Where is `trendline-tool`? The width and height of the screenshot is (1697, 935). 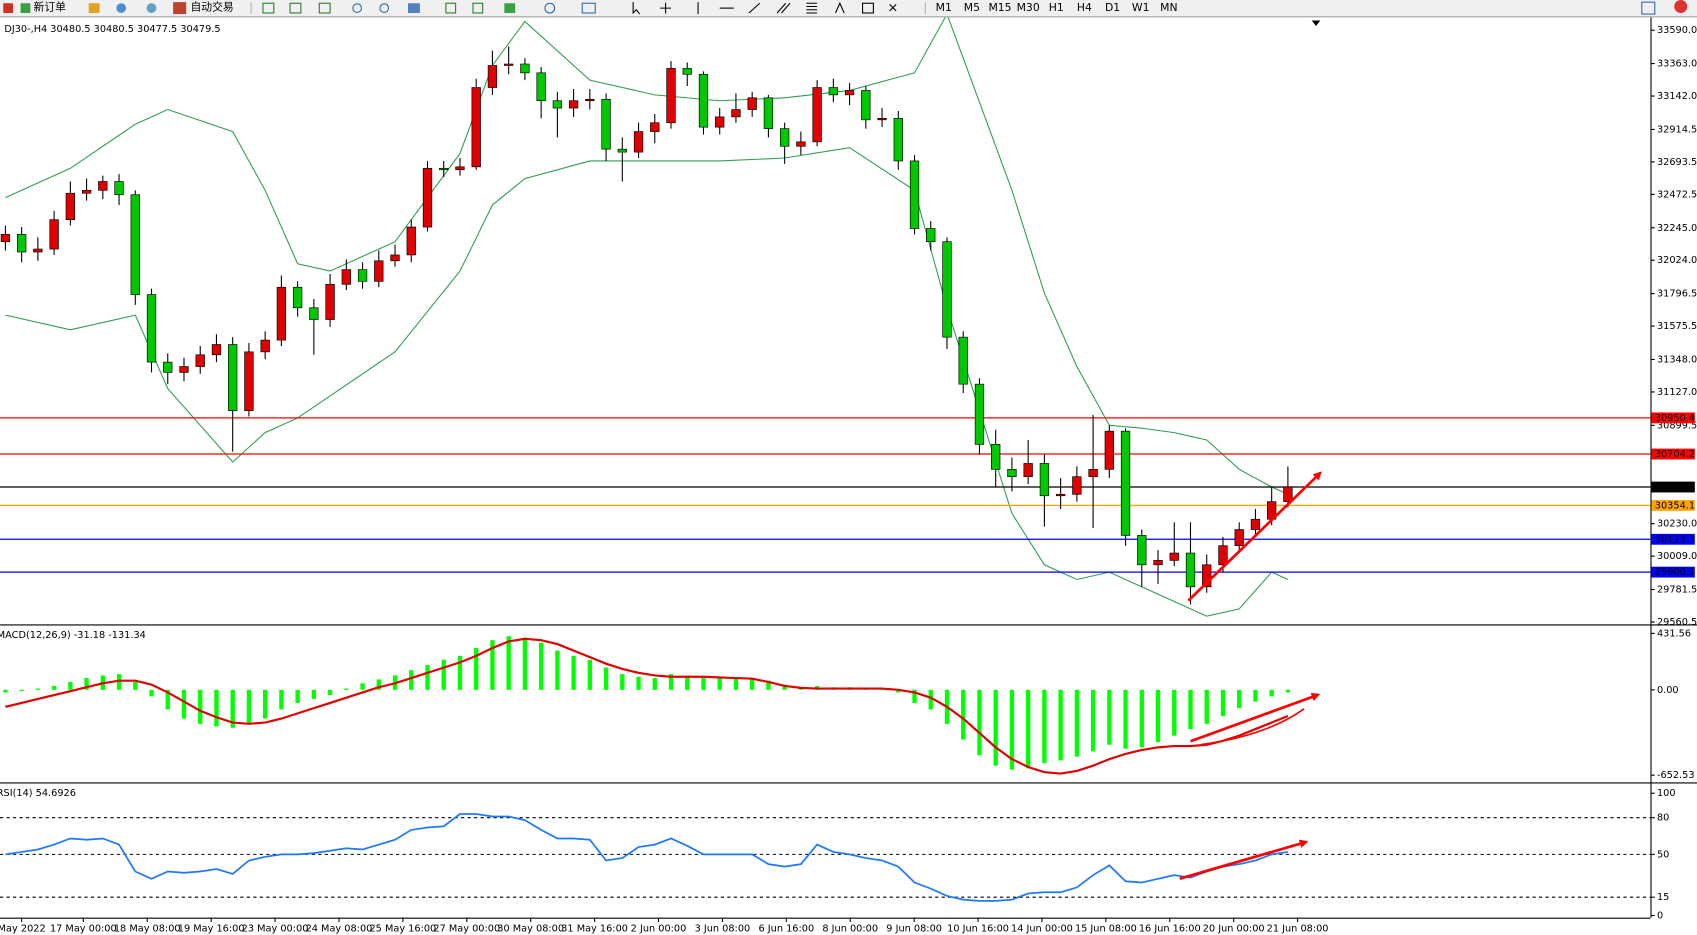 trendline-tool is located at coordinates (754, 8).